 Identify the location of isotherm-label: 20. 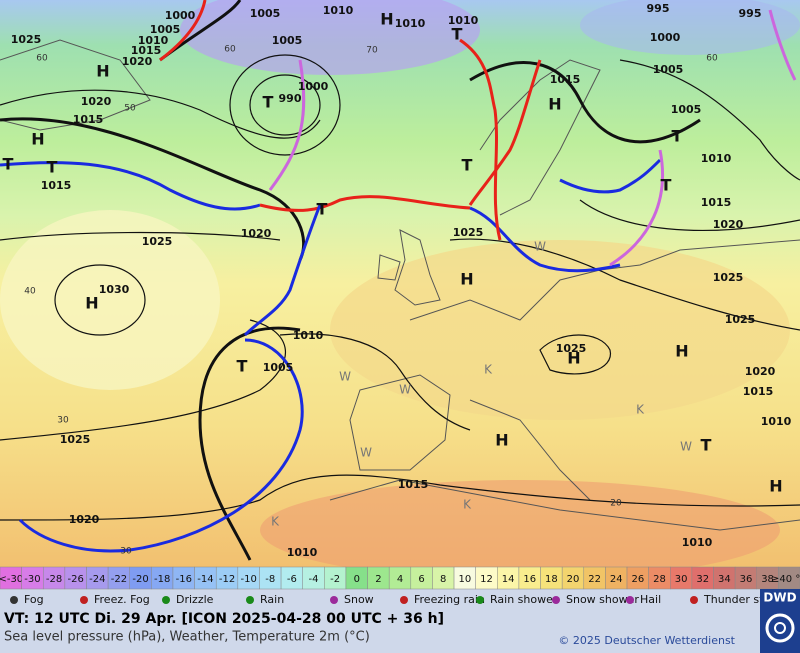
(616, 504).